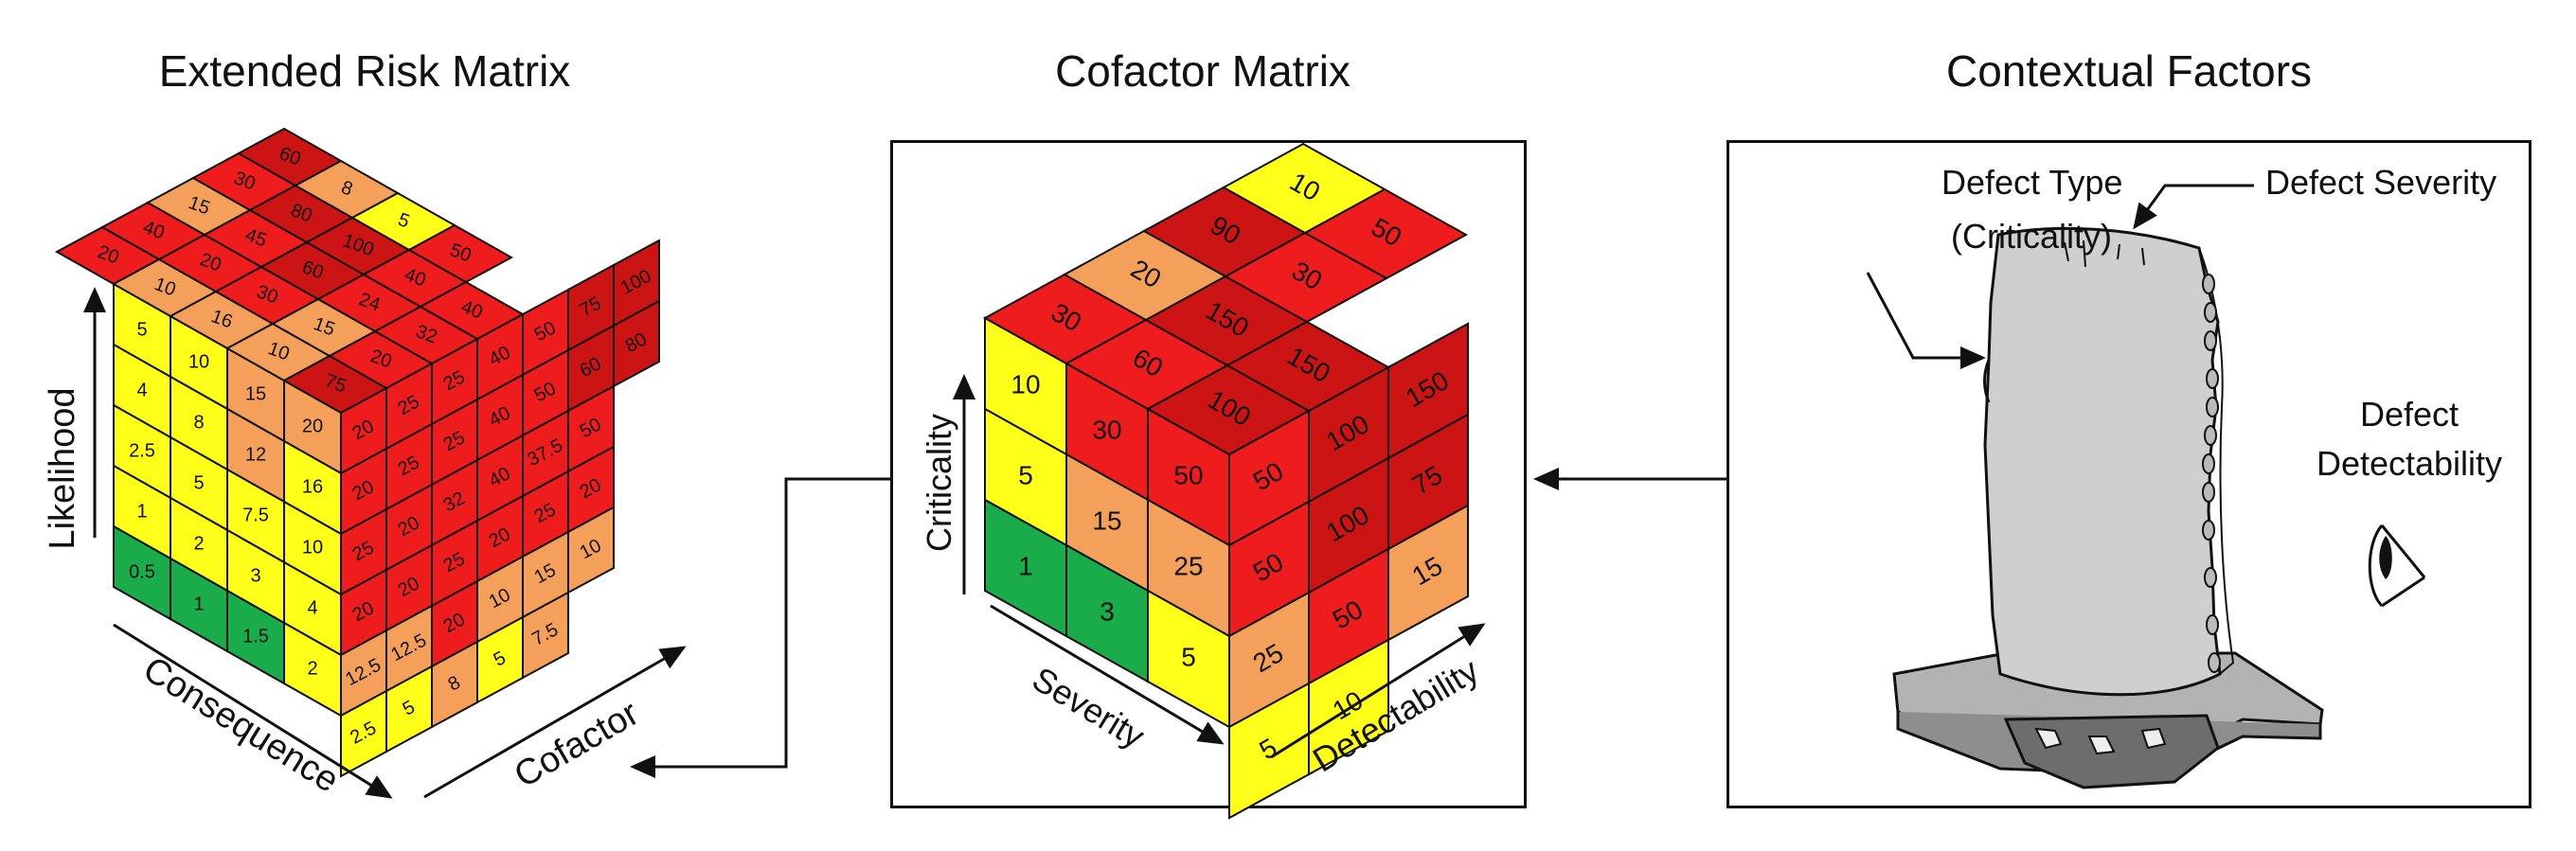 The height and width of the screenshot is (851, 2576). What do you see at coordinates (1926, 320) in the screenshot?
I see `defect-type-callout-arrow` at bounding box center [1926, 320].